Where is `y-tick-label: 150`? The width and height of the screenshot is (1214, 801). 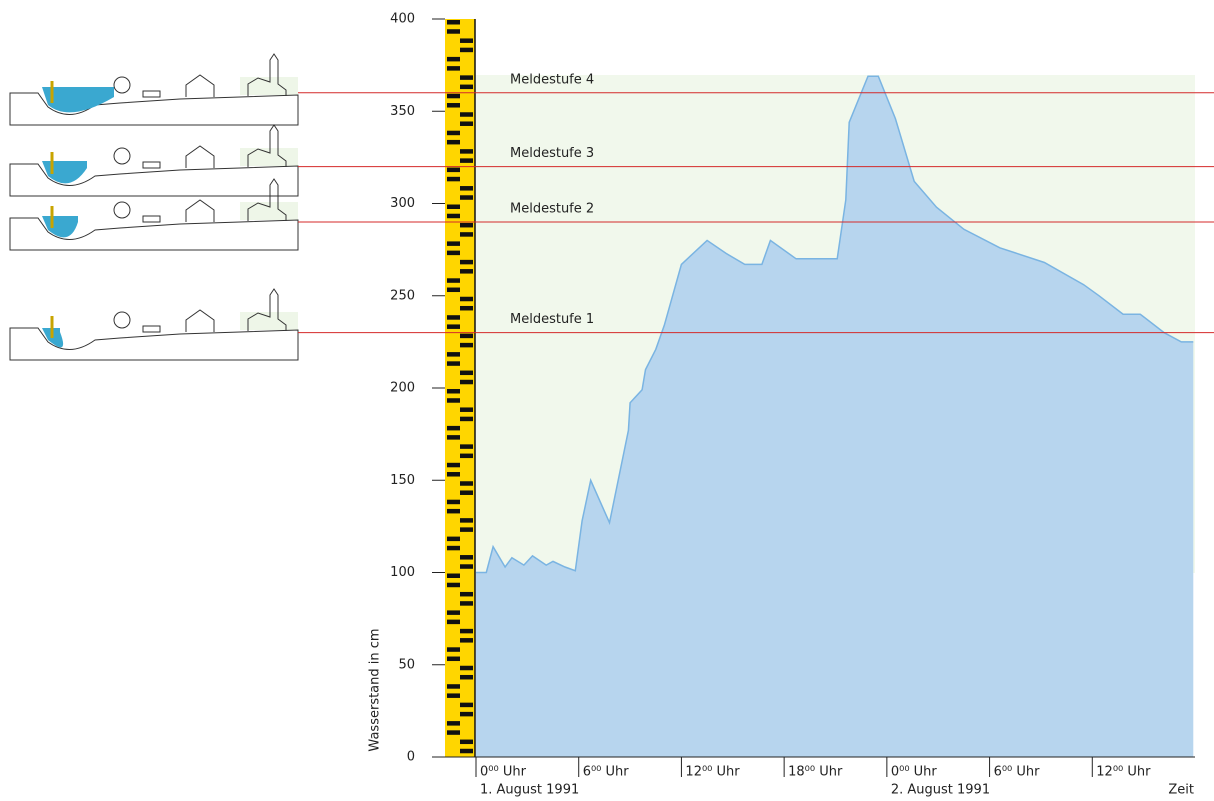 y-tick-label: 150 is located at coordinates (402, 480).